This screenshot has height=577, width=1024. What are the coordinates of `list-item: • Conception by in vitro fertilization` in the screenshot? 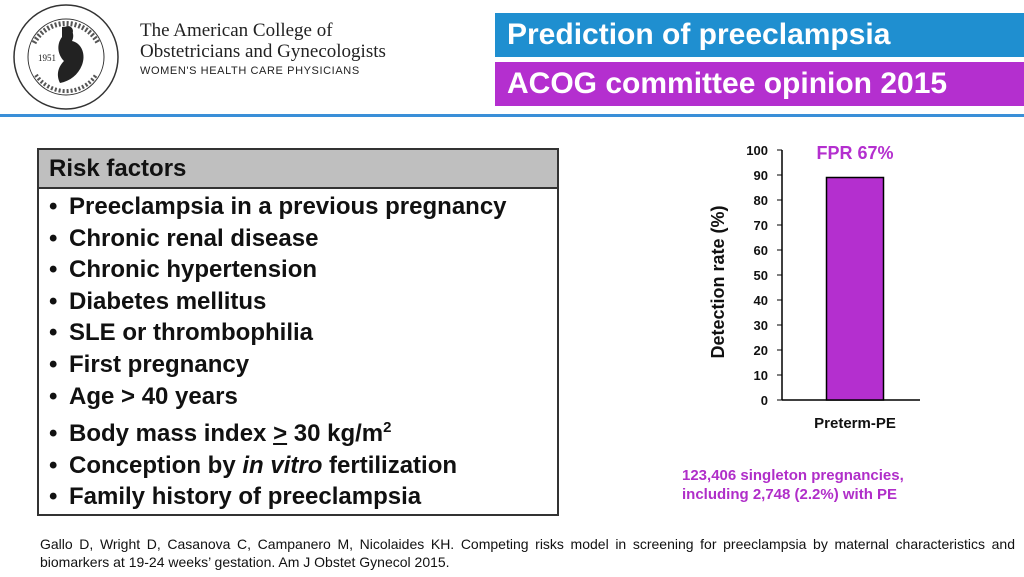 It's located at (253, 465).